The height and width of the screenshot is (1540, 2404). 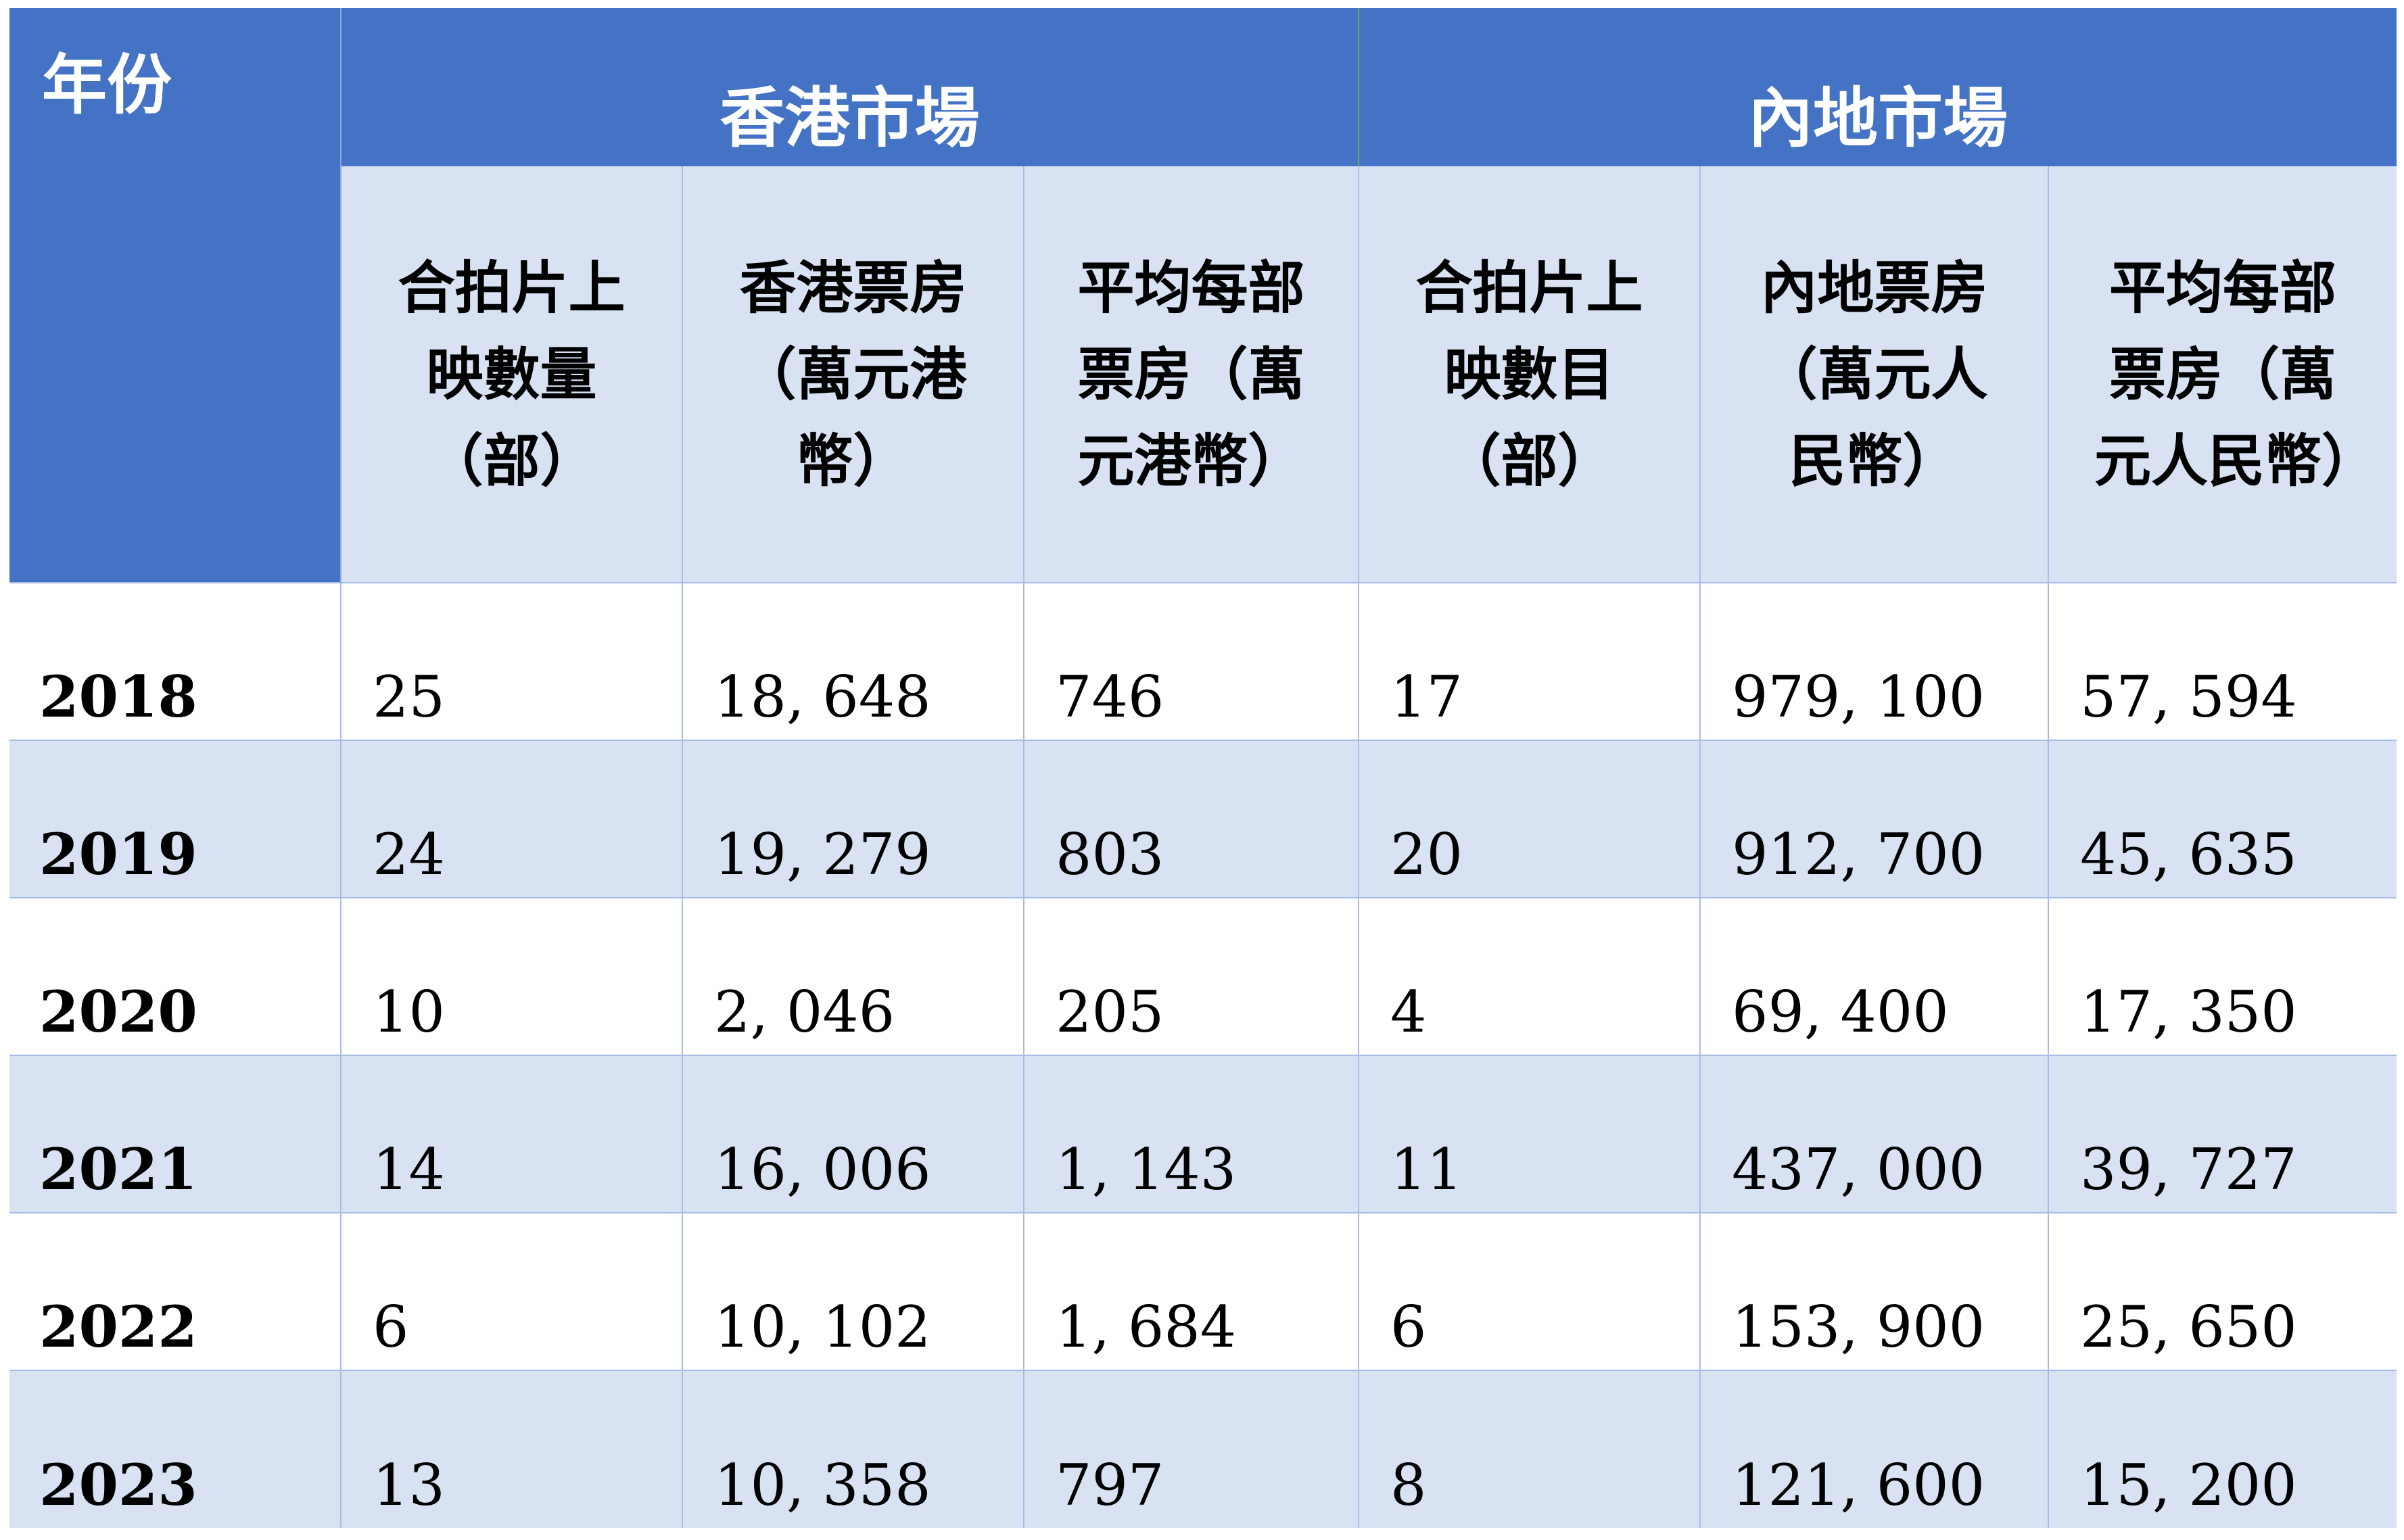 I want to click on cn-count-cell: 4, so click(x=1529, y=976).